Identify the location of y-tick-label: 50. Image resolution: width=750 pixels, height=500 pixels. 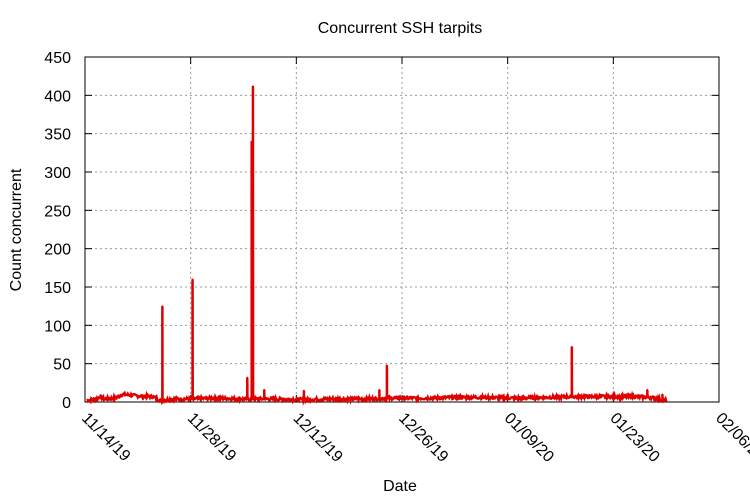
(62, 365).